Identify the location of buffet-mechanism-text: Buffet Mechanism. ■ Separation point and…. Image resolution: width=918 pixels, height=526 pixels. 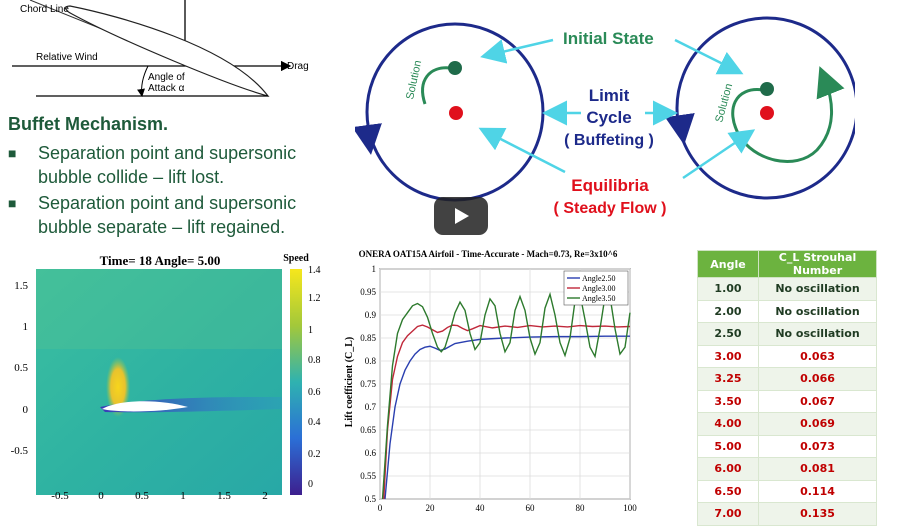
(173, 177).